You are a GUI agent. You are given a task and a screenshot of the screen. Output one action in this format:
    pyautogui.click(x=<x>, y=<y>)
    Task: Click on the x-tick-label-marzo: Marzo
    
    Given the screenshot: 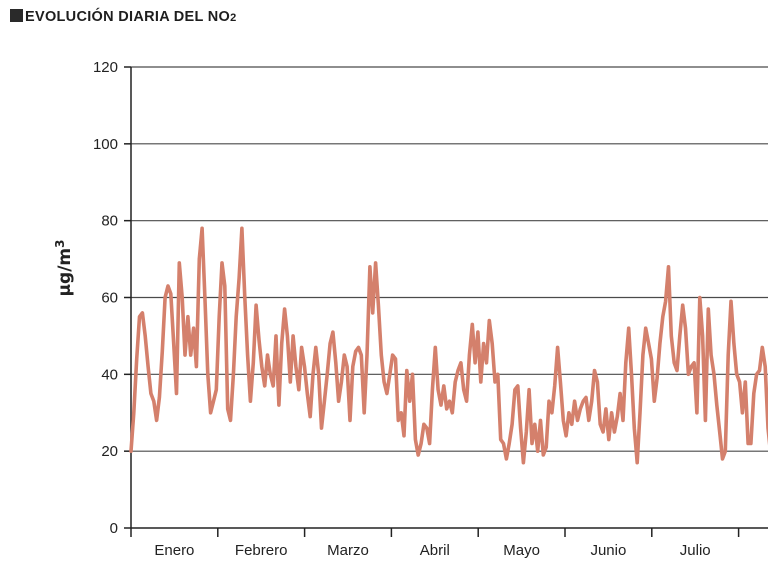 What is the action you would take?
    pyautogui.click(x=348, y=550)
    